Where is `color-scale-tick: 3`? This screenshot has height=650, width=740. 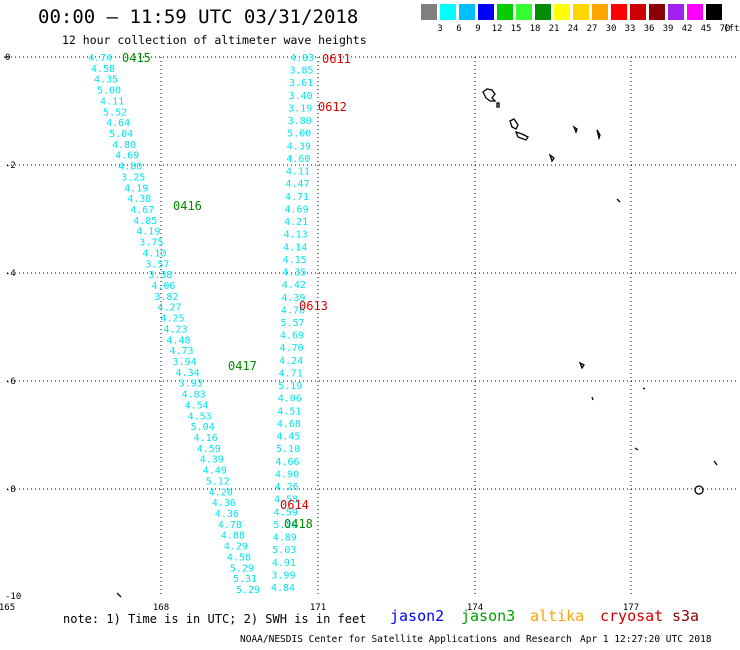
color-scale-tick: 3 is located at coordinates (440, 29).